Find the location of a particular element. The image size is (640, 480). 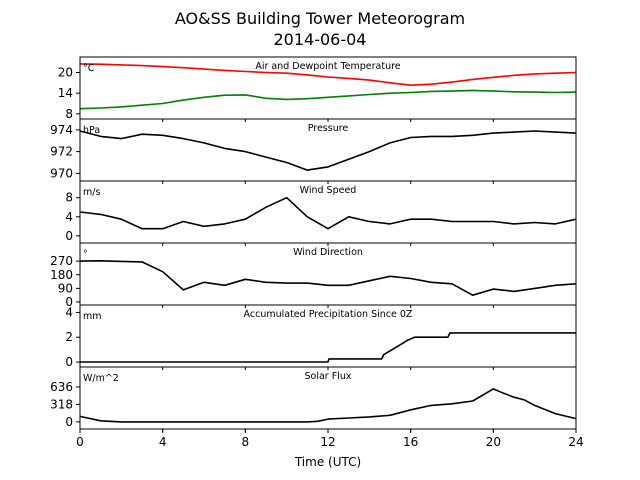

panel-precipitation: 0 2 4 Accumulated Precipitation Since 0Z mm is located at coordinates (321, 337).